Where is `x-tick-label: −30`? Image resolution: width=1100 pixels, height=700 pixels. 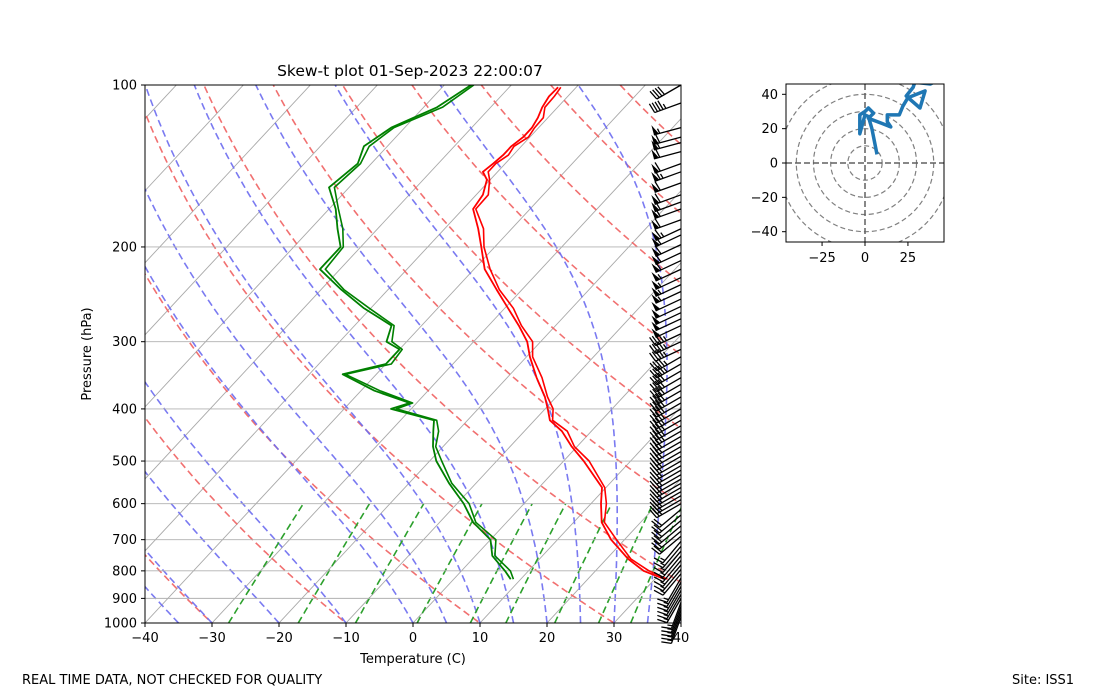 x-tick-label: −30 is located at coordinates (211, 638).